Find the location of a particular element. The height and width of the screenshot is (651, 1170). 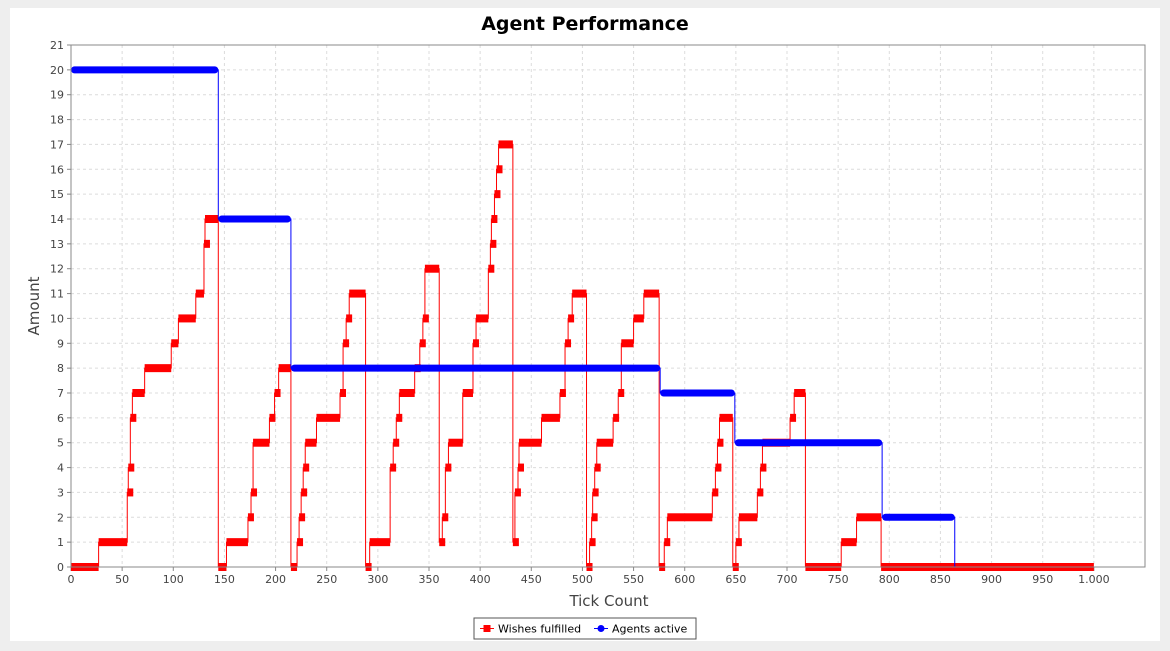

y-tick-label: 6 is located at coordinates (60, 418).